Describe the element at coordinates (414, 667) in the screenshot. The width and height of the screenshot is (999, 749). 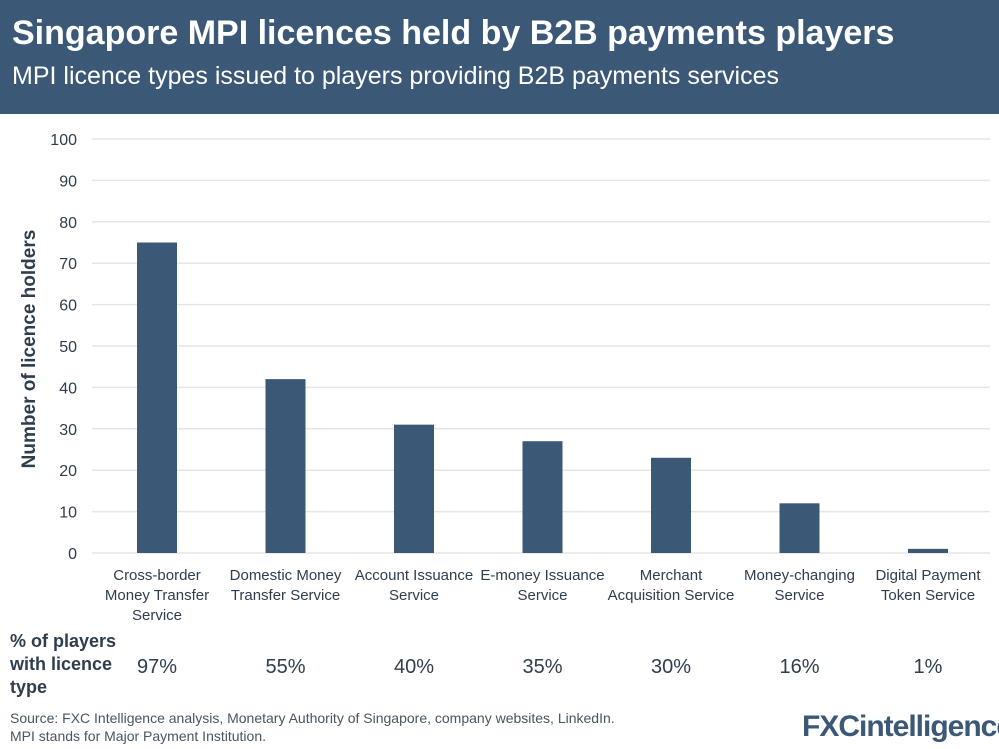
I see `pct-value: 40%` at that location.